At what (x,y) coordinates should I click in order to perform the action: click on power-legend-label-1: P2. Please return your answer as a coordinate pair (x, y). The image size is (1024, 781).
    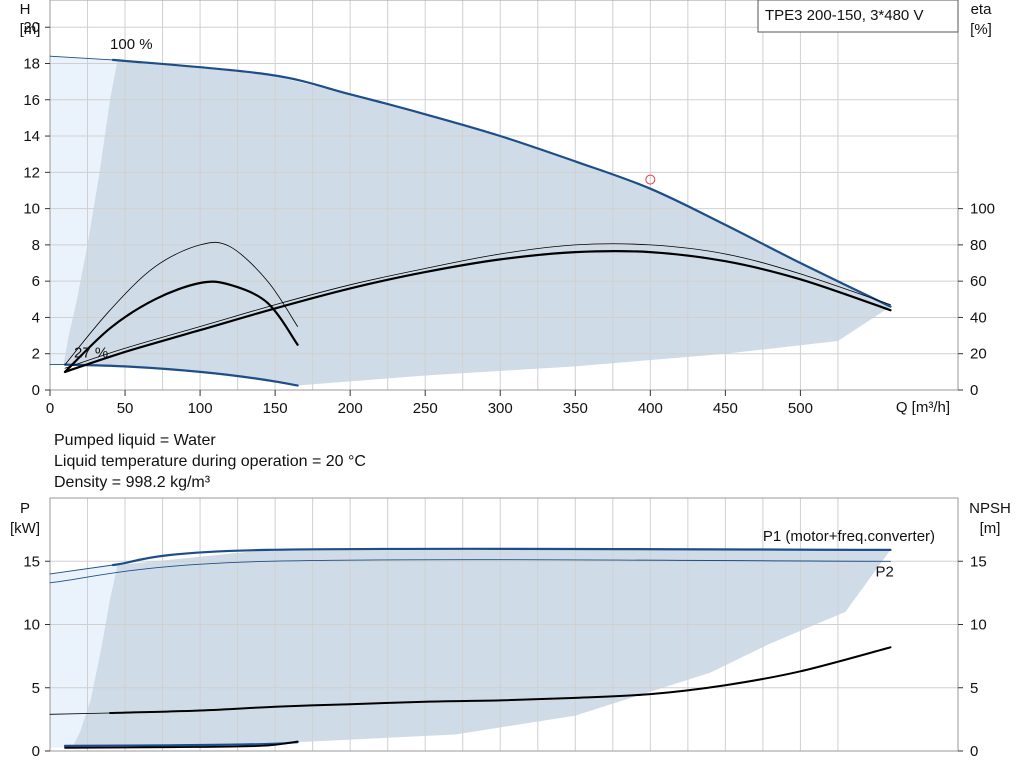
    Looking at the image, I should click on (884, 571).